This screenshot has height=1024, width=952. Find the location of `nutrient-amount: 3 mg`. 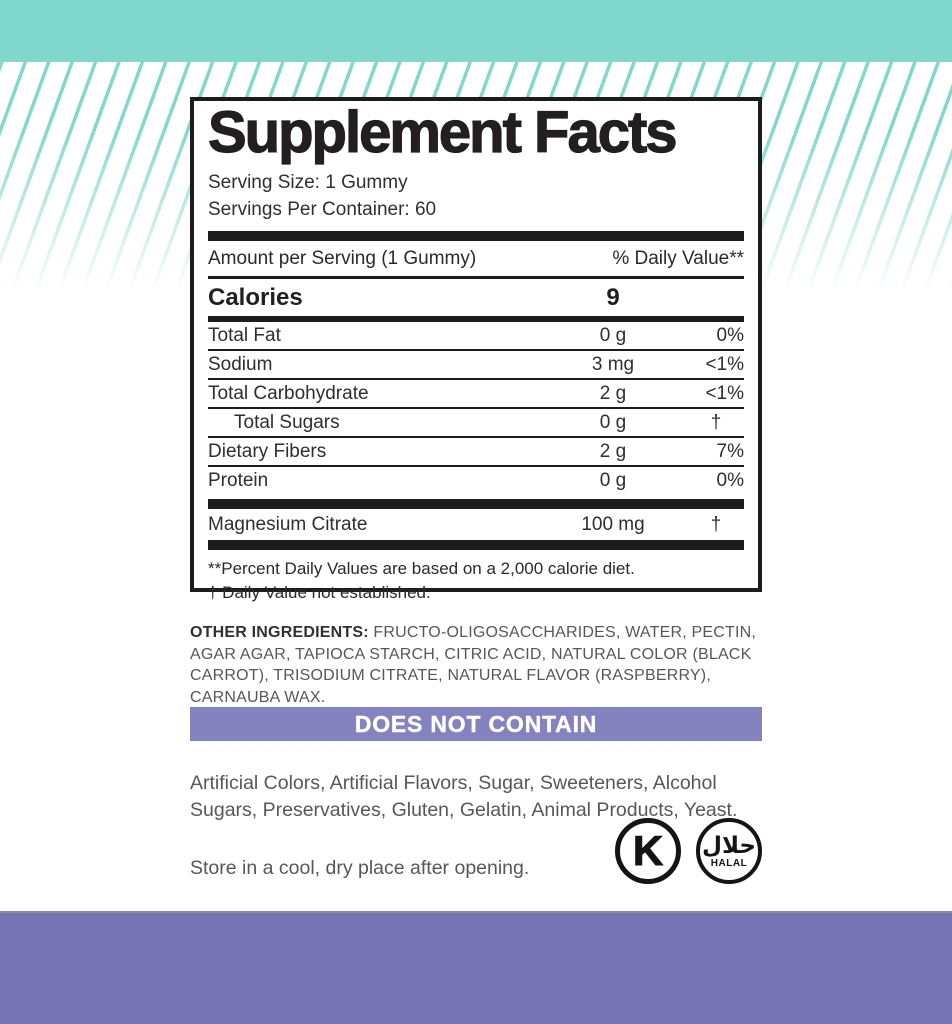

nutrient-amount: 3 mg is located at coordinates (613, 364).